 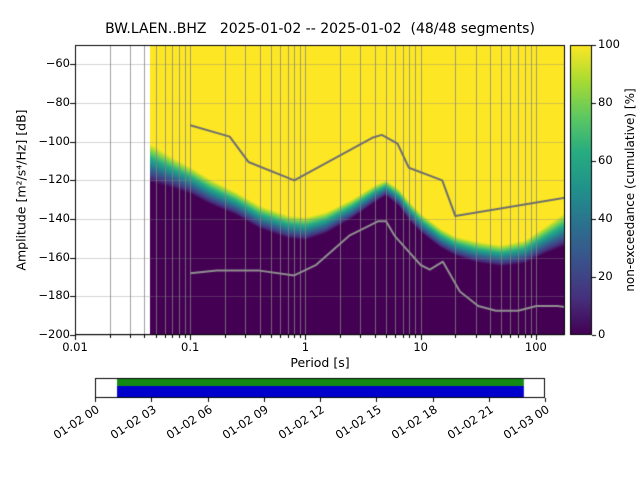 I want to click on y-tick-label: −80, so click(x=57, y=102).